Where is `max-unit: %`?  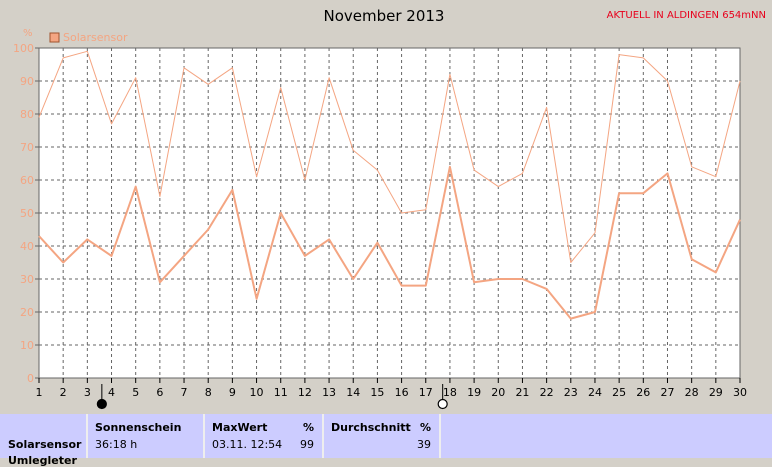 max-unit: % is located at coordinates (308, 427).